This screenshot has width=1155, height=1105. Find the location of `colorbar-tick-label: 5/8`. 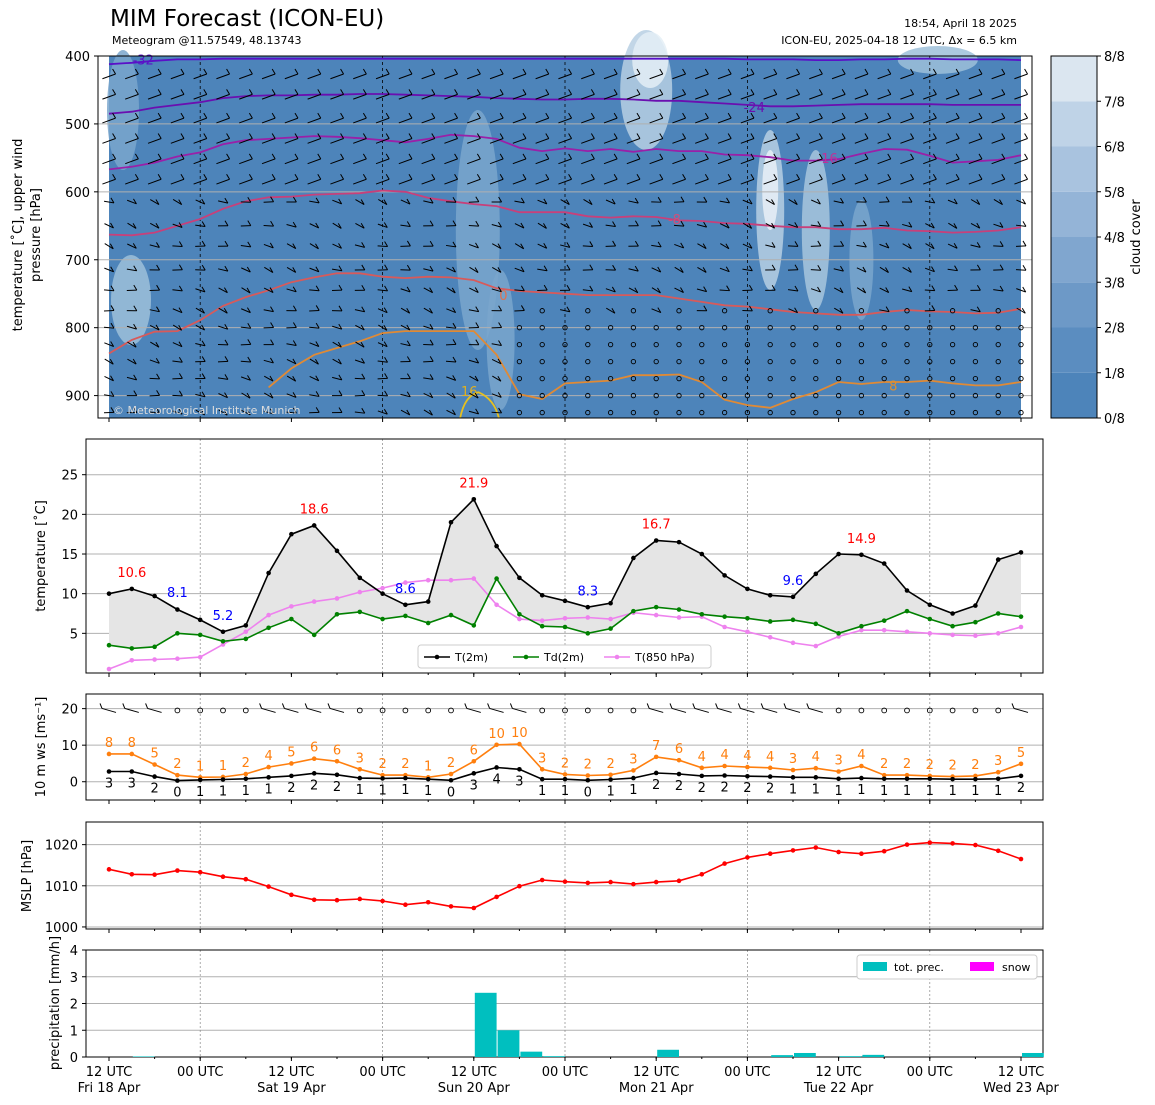

colorbar-tick-label: 5/8 is located at coordinates (1114, 193).